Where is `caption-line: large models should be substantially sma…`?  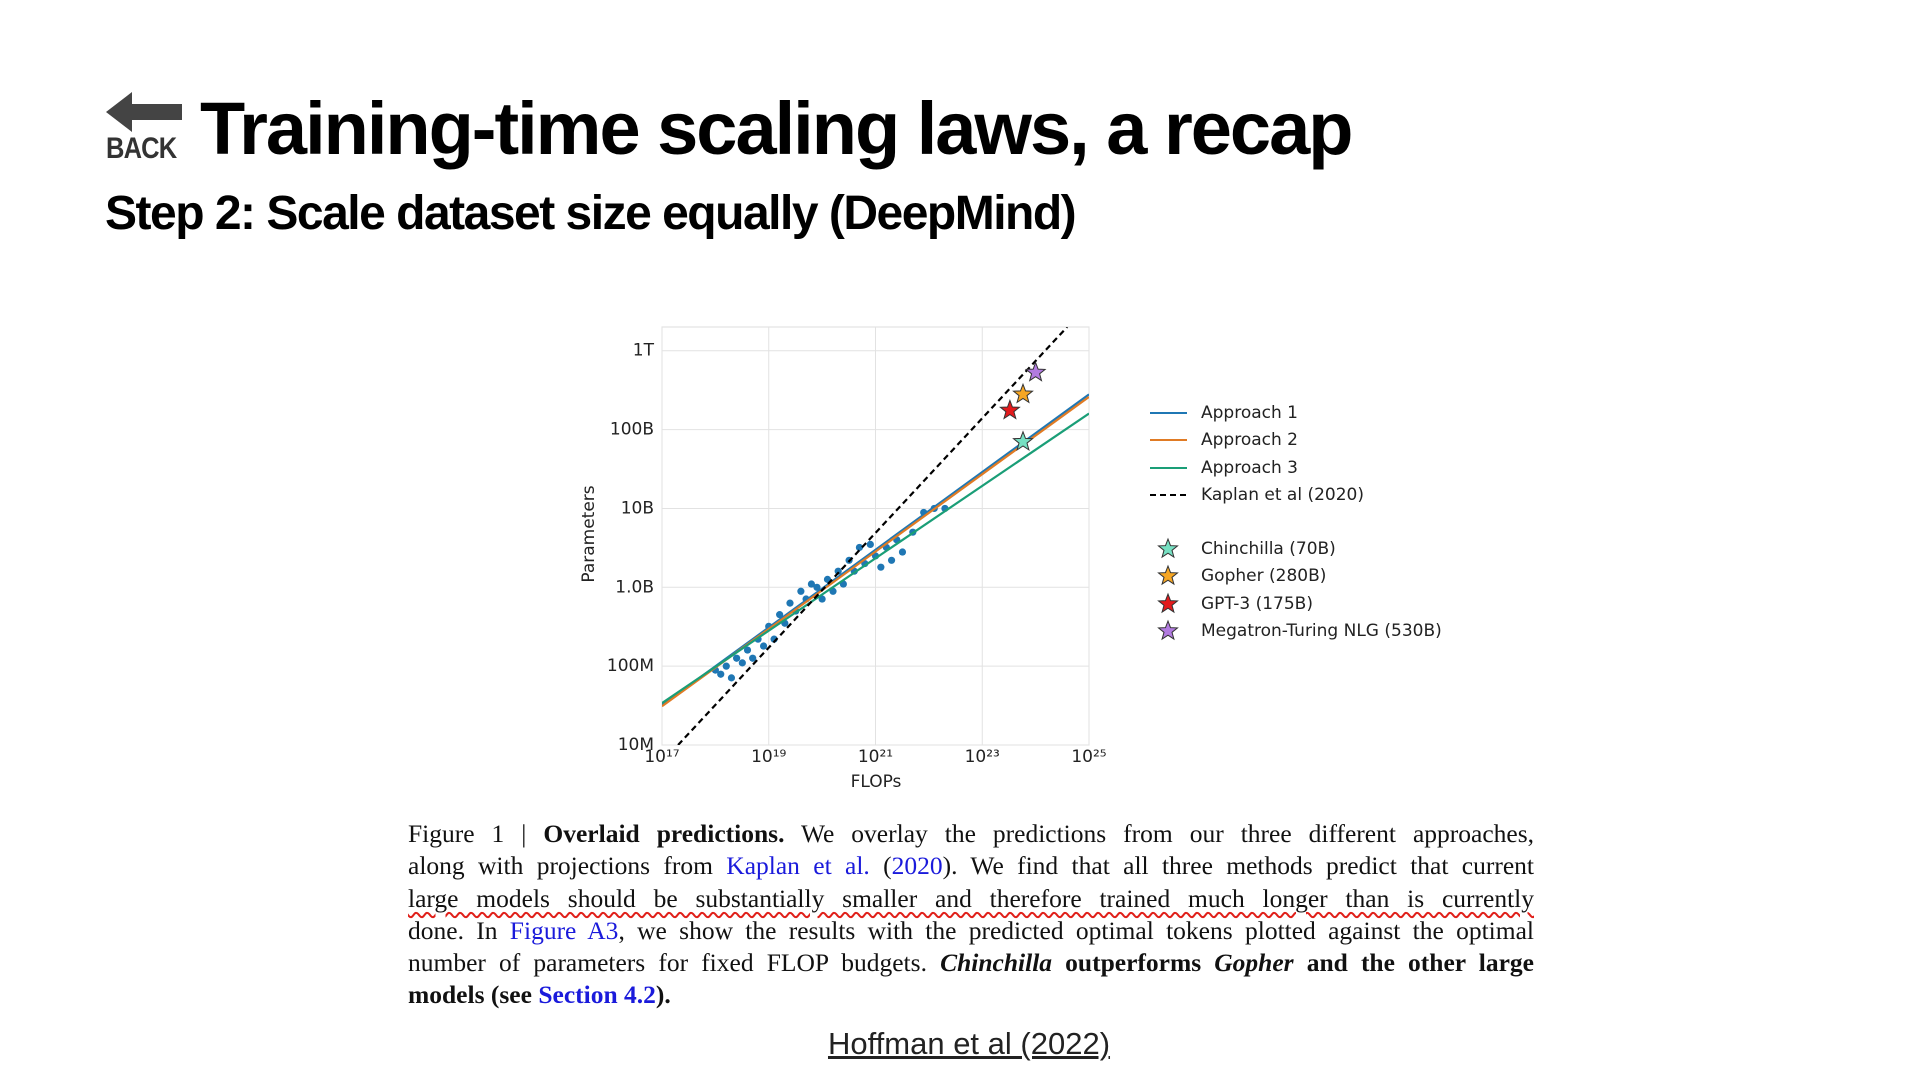 caption-line: large models should be substantially sma… is located at coordinates (971, 899).